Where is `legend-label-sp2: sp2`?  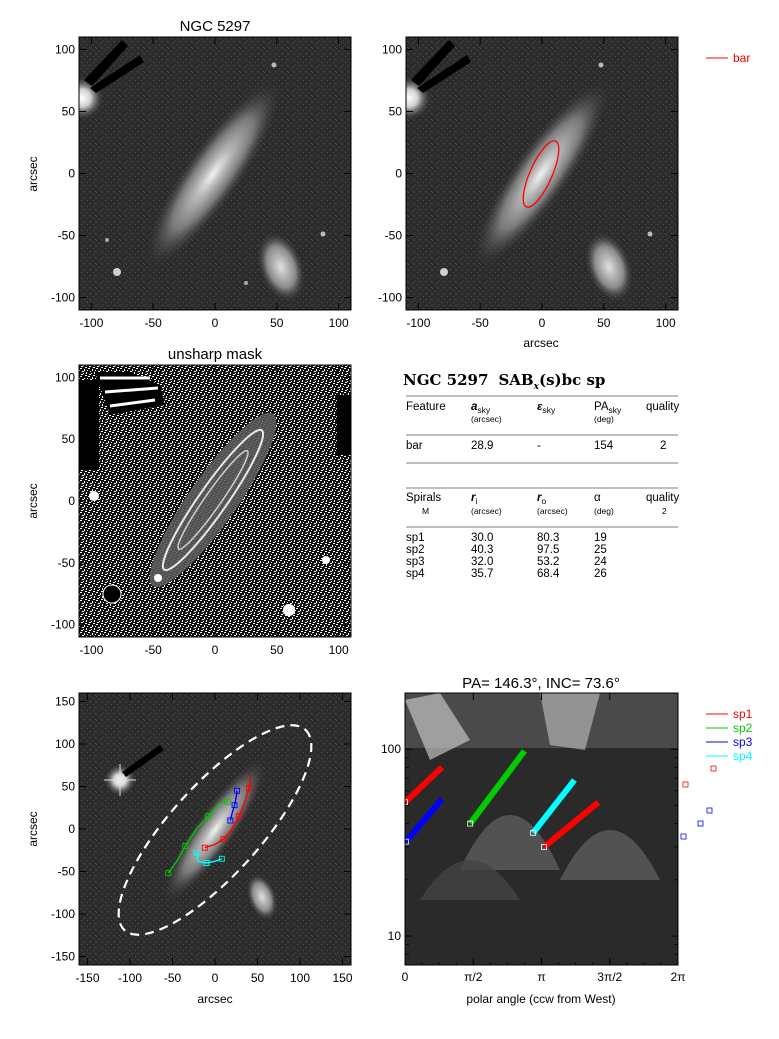 legend-label-sp2: sp2 is located at coordinates (743, 728).